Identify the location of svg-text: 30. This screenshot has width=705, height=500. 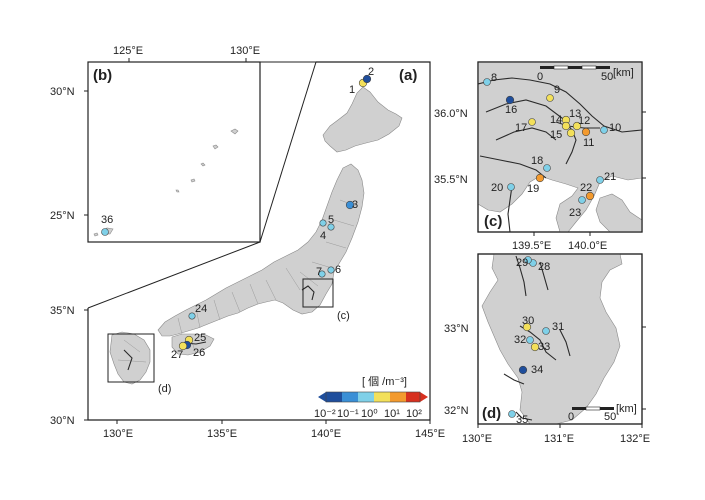
(528, 321).